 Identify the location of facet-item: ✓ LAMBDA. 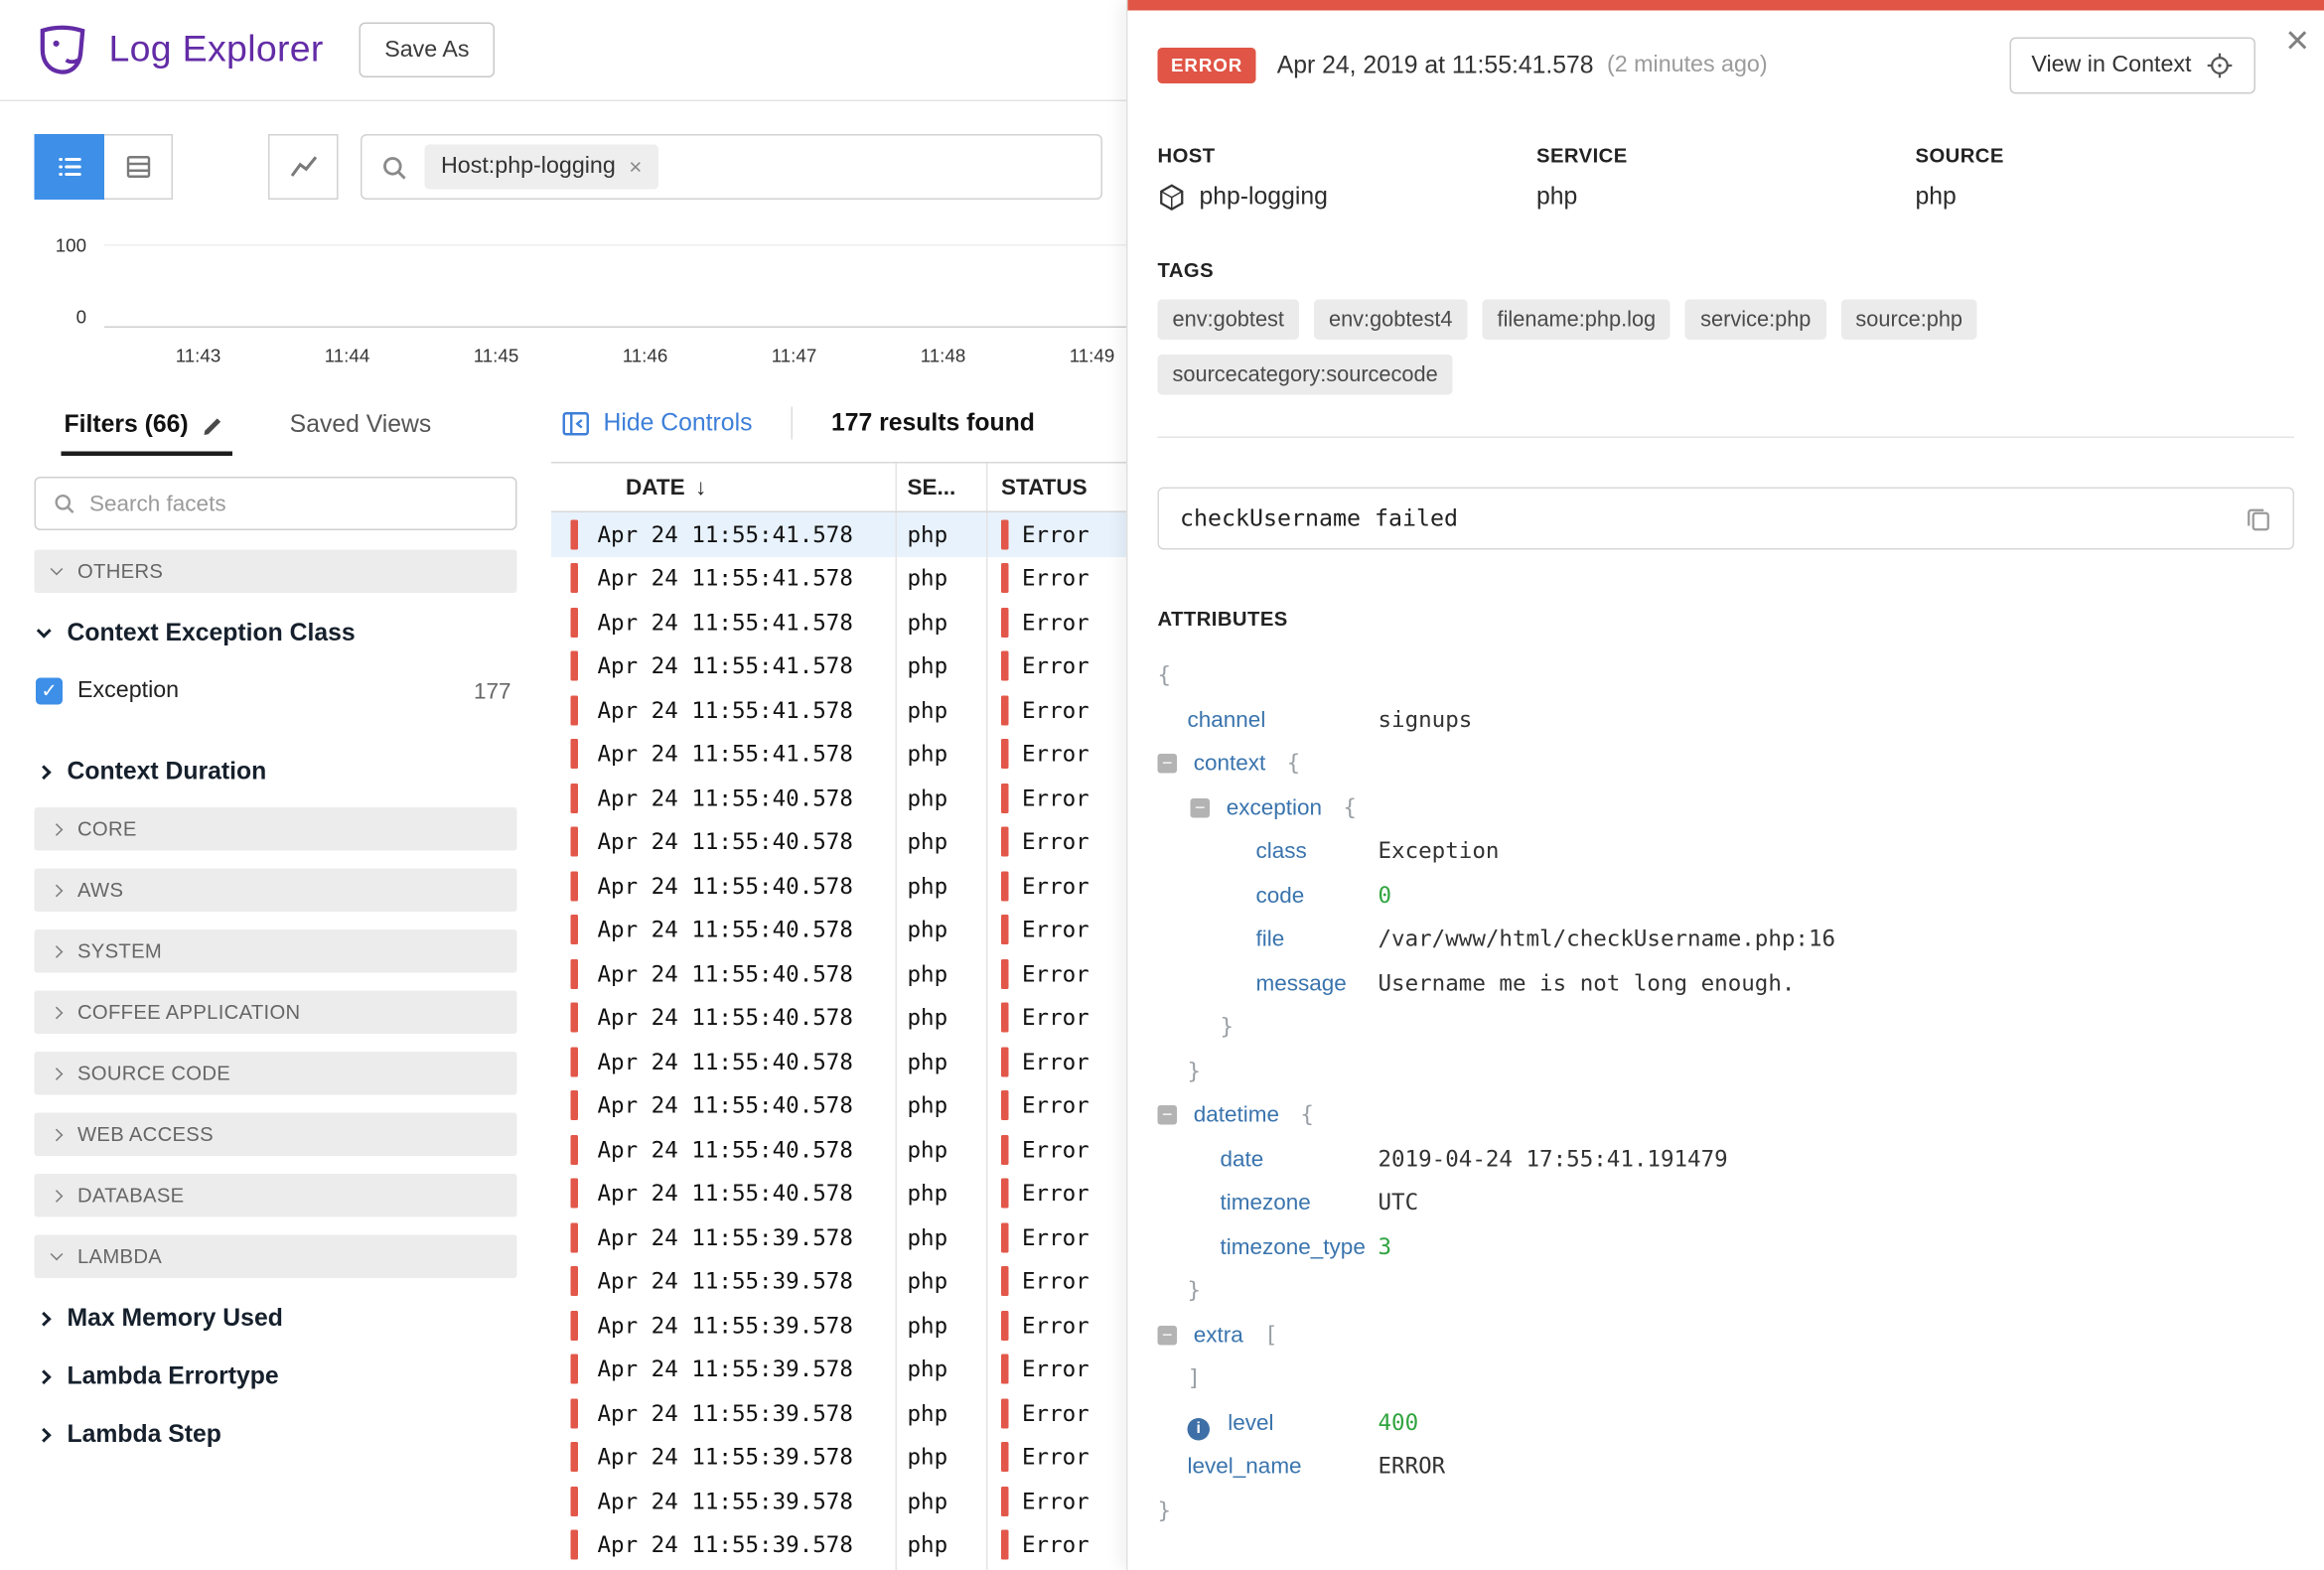
(276, 1257).